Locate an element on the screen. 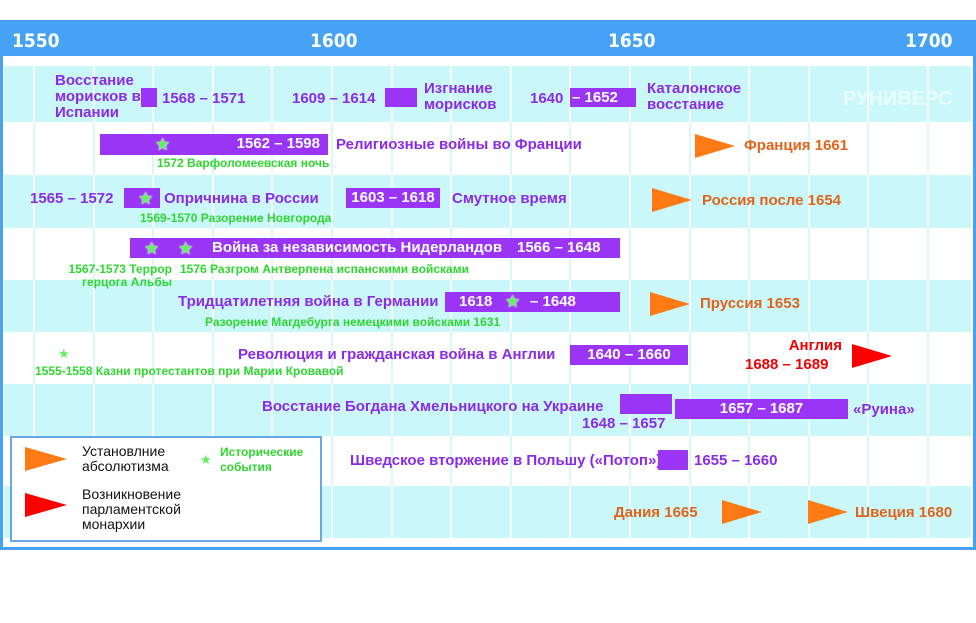 This screenshot has height=623, width=976. deluge-bar is located at coordinates (673, 460).